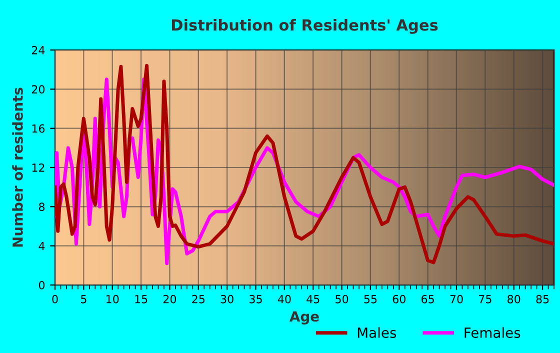 The image size is (560, 353). I want to click on y-tick-label: 20, so click(38, 89).